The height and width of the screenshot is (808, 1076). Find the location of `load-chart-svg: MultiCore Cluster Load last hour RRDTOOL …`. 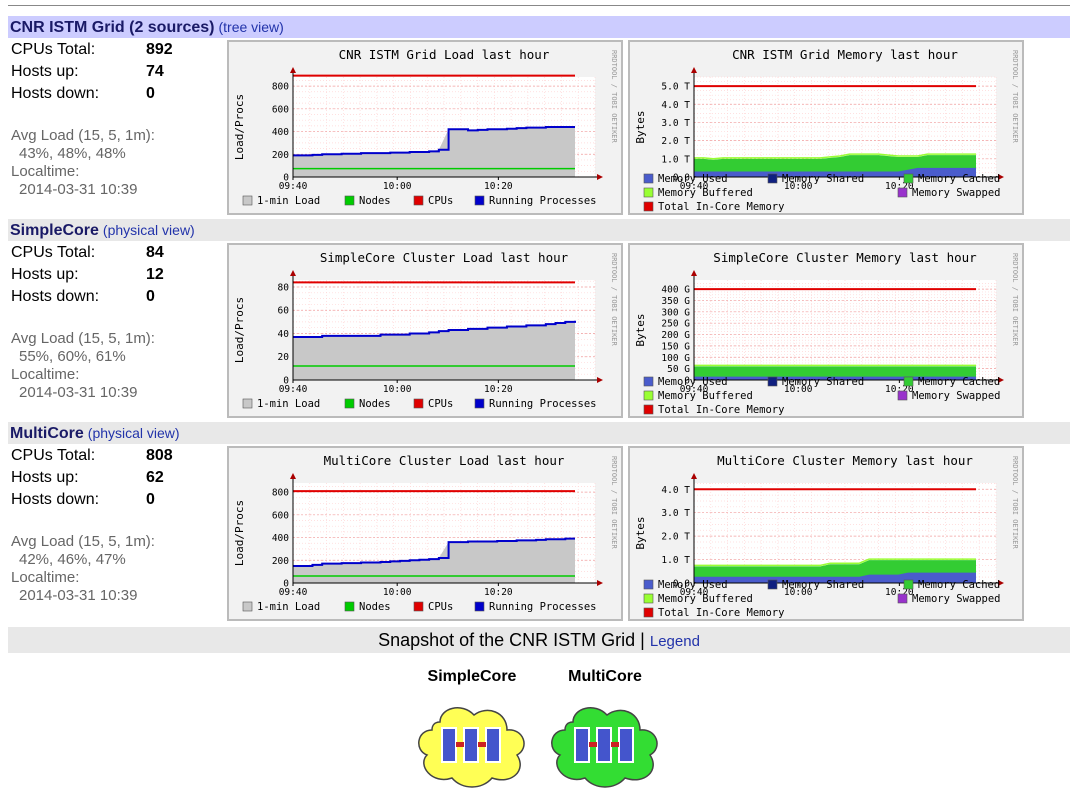

load-chart-svg: MultiCore Cluster Load last hour RRDTOOL … is located at coordinates (425, 533).